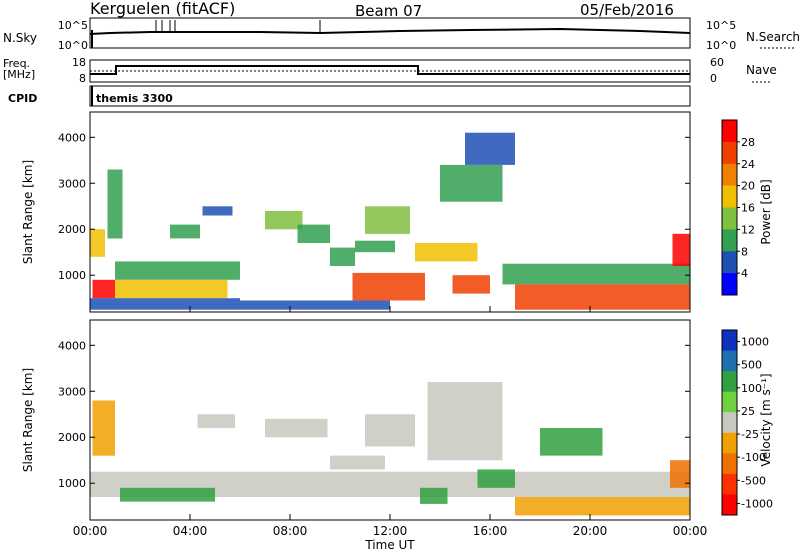 This screenshot has height=554, width=800. I want to click on colorbar-tick-label: -1000, so click(757, 503).